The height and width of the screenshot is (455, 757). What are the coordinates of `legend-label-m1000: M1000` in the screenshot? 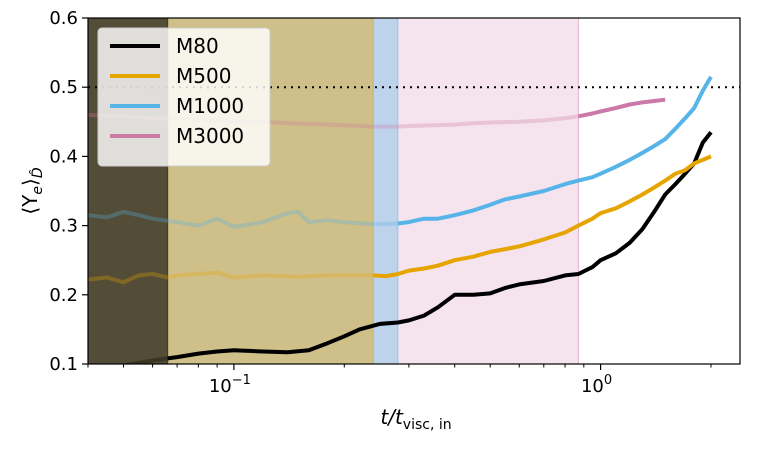 It's located at (210, 106).